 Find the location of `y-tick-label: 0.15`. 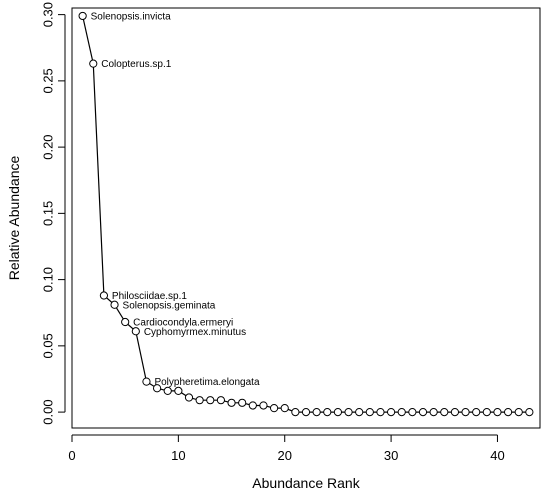

y-tick-label: 0.15 is located at coordinates (48, 213).